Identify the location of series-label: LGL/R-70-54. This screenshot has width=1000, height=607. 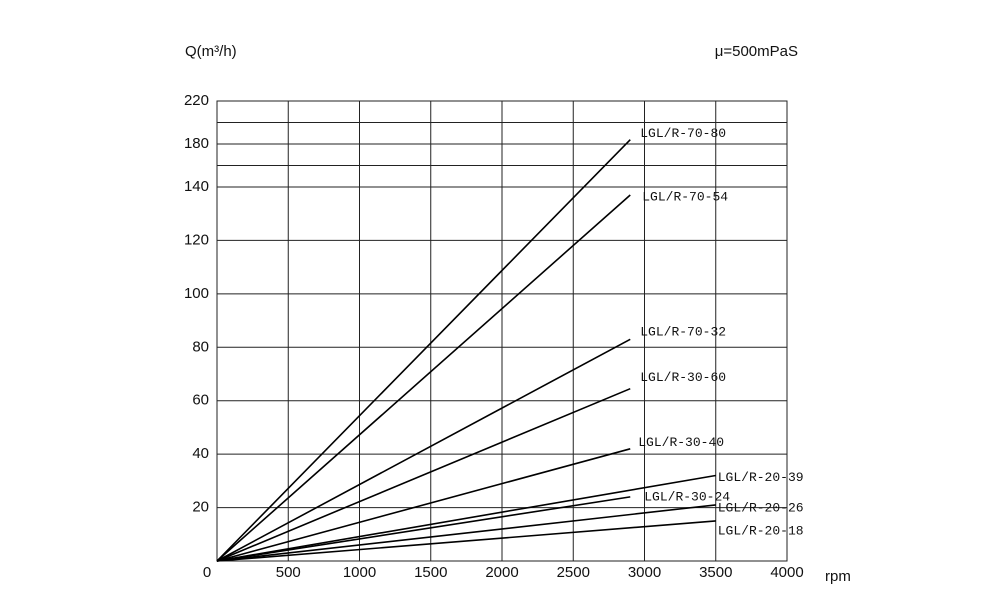
(685, 196).